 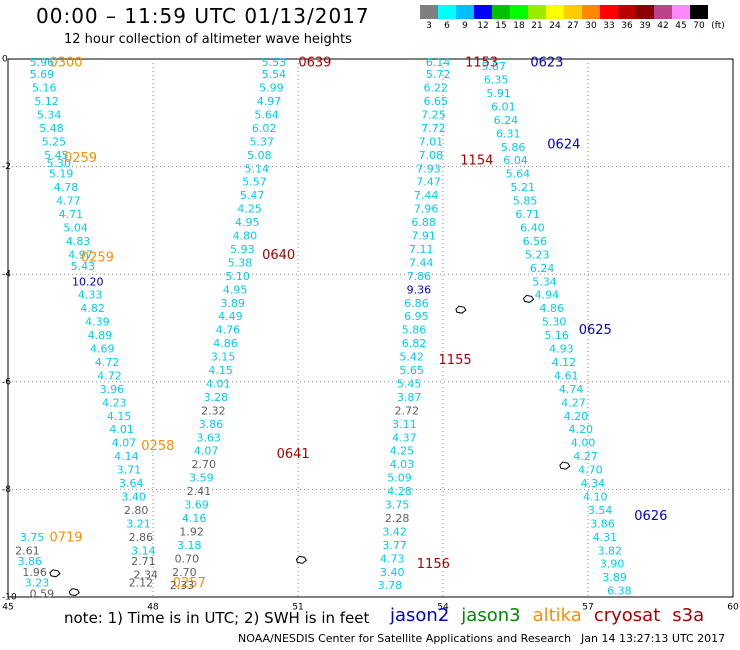 What do you see at coordinates (481, 62) in the screenshot?
I see `pass-time-label: 1153` at bounding box center [481, 62].